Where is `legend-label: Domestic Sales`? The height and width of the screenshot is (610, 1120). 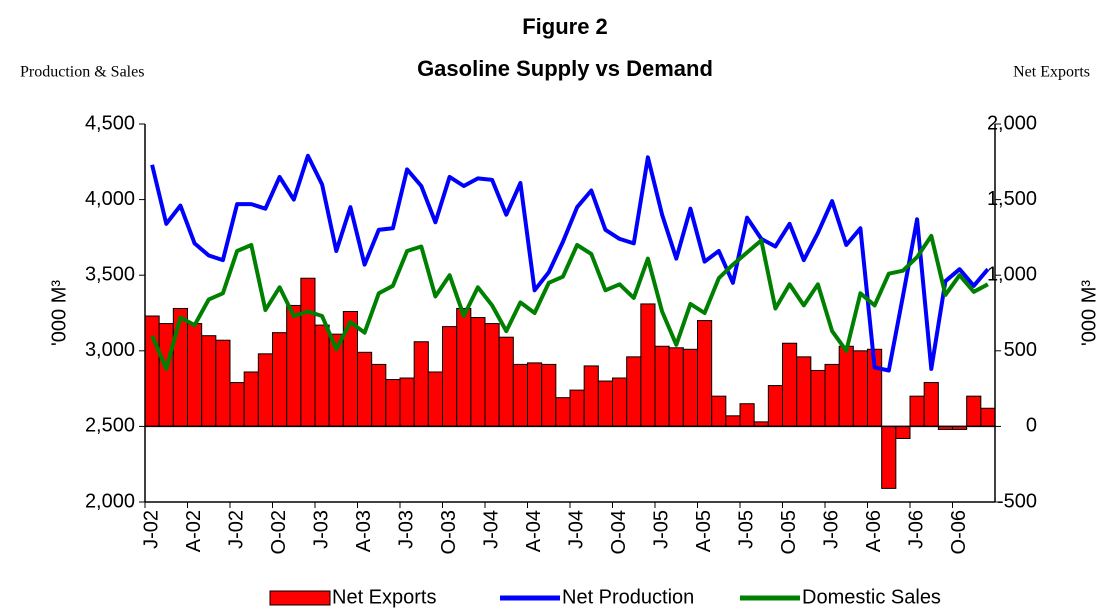 legend-label: Domestic Sales is located at coordinates (871, 597).